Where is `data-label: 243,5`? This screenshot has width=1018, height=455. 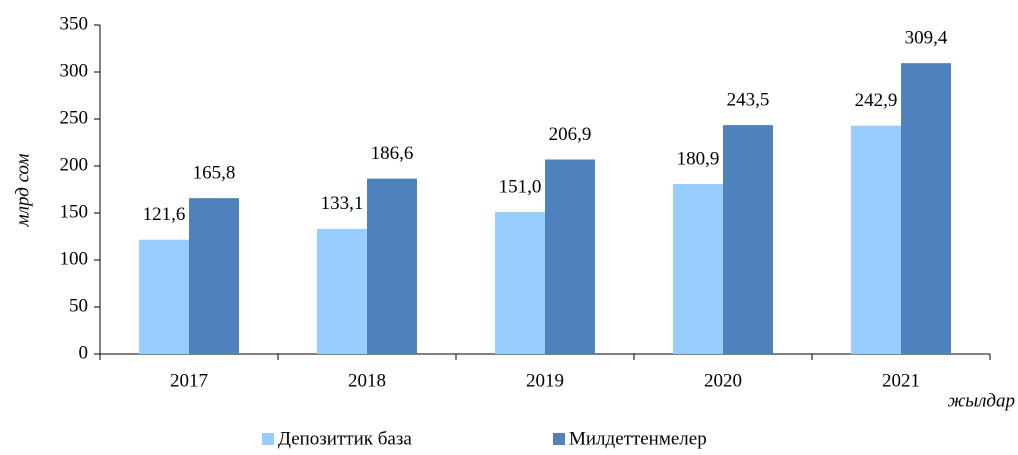
data-label: 243,5 is located at coordinates (748, 99).